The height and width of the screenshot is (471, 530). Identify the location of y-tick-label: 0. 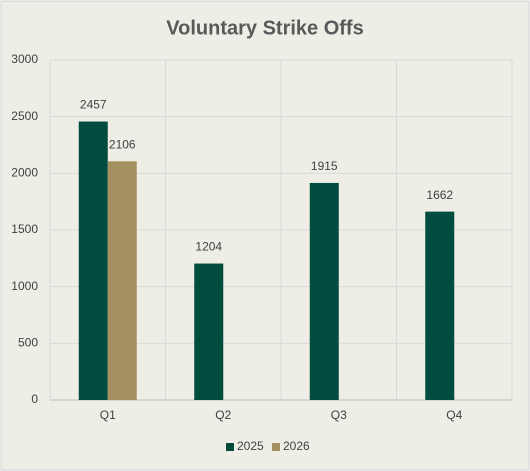
(34, 399).